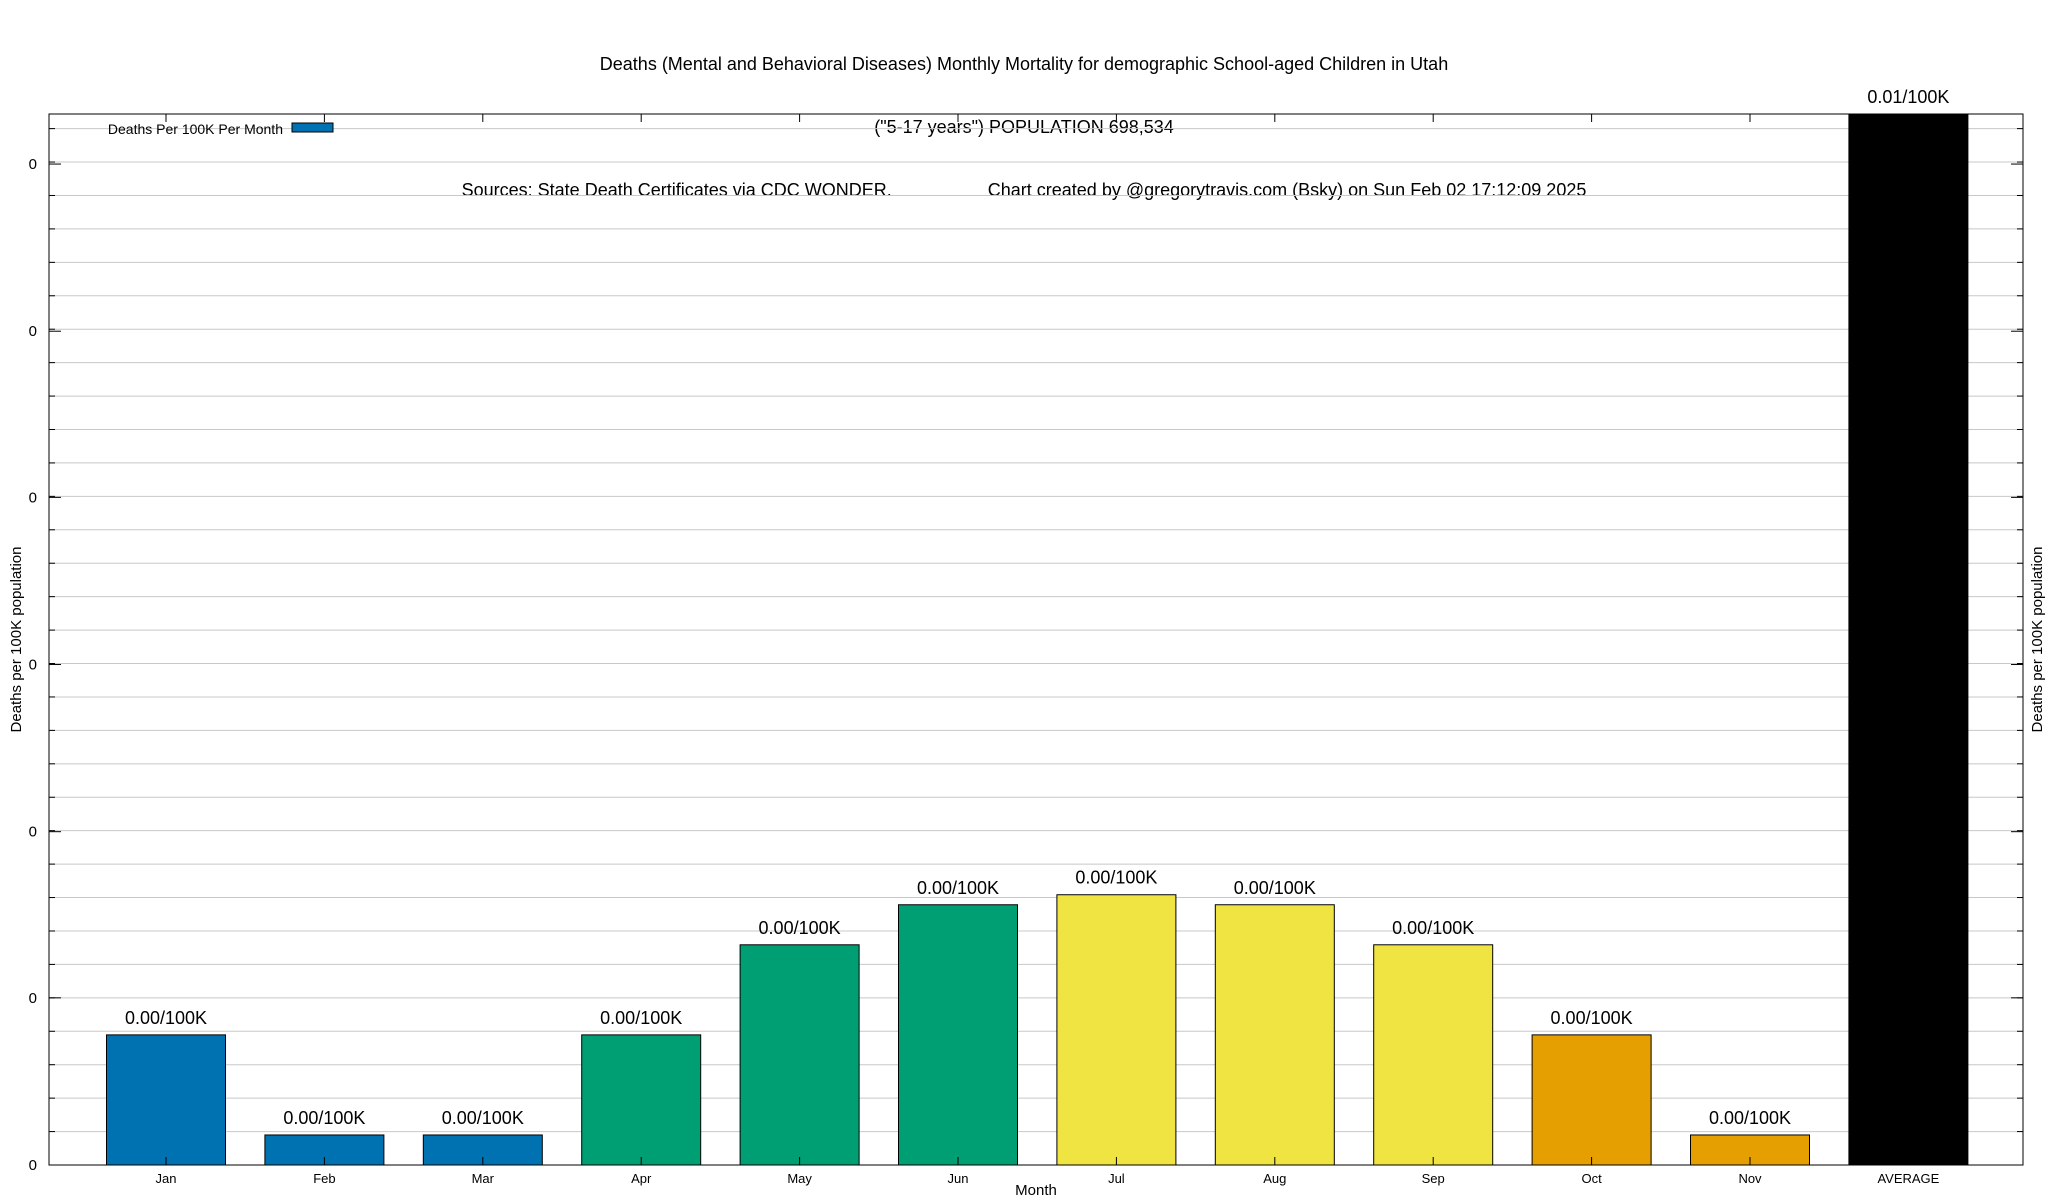  I want to click on bar-apr, so click(641, 1100).